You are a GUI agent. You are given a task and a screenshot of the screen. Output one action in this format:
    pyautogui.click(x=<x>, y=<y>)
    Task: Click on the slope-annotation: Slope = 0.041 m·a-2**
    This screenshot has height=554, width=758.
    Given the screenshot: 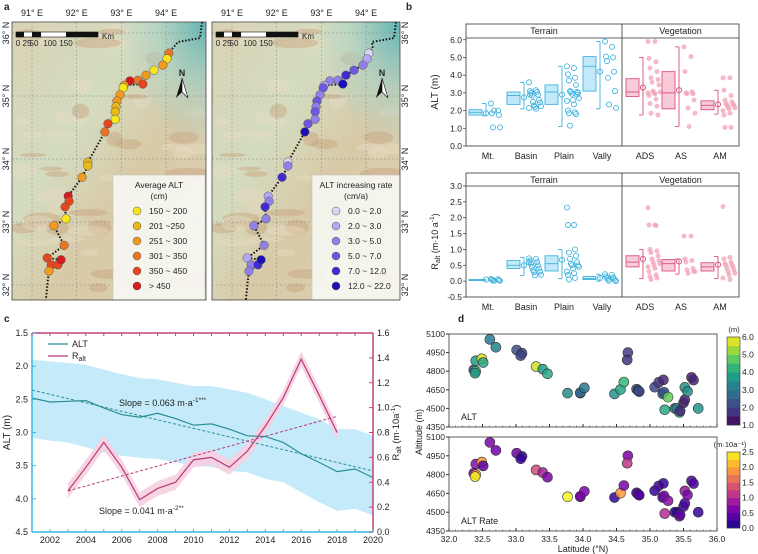 What is the action you would take?
    pyautogui.click(x=141, y=510)
    